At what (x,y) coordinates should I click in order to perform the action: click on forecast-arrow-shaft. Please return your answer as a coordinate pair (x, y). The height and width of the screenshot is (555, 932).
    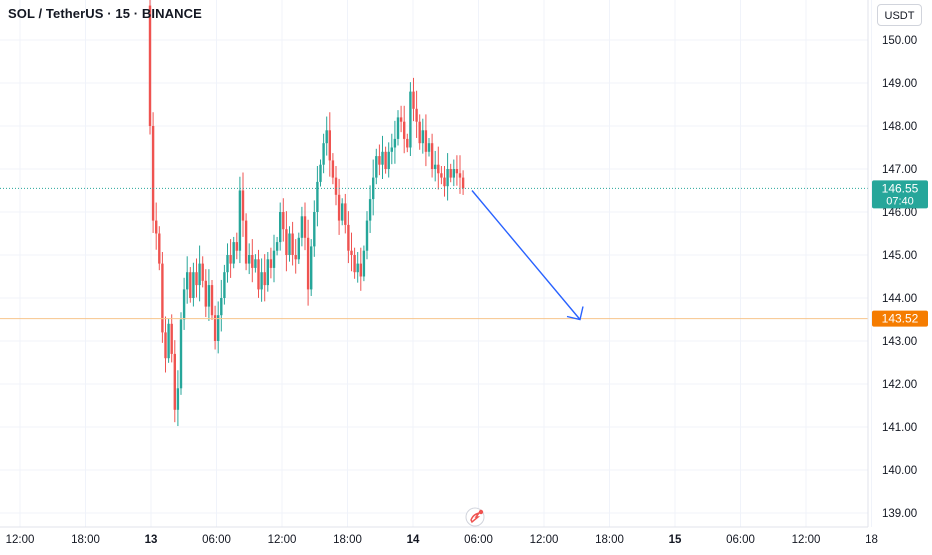
    Looking at the image, I should click on (526, 255).